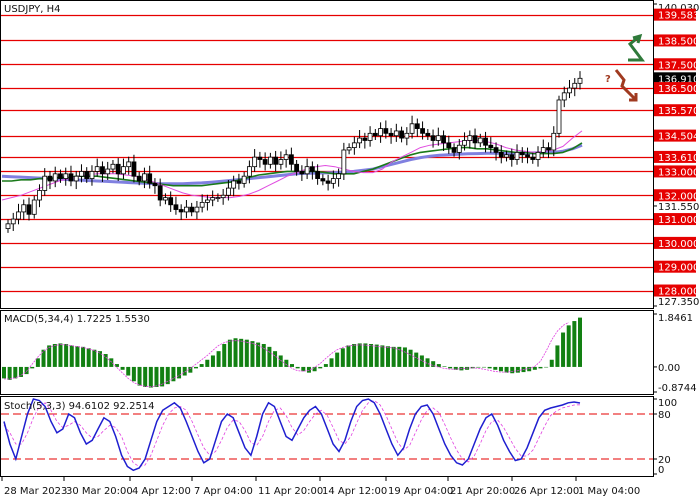 The height and width of the screenshot is (504, 700). Describe the element at coordinates (609, 491) in the screenshot. I see `time-tick-label-9: 1 May 04:00` at that location.